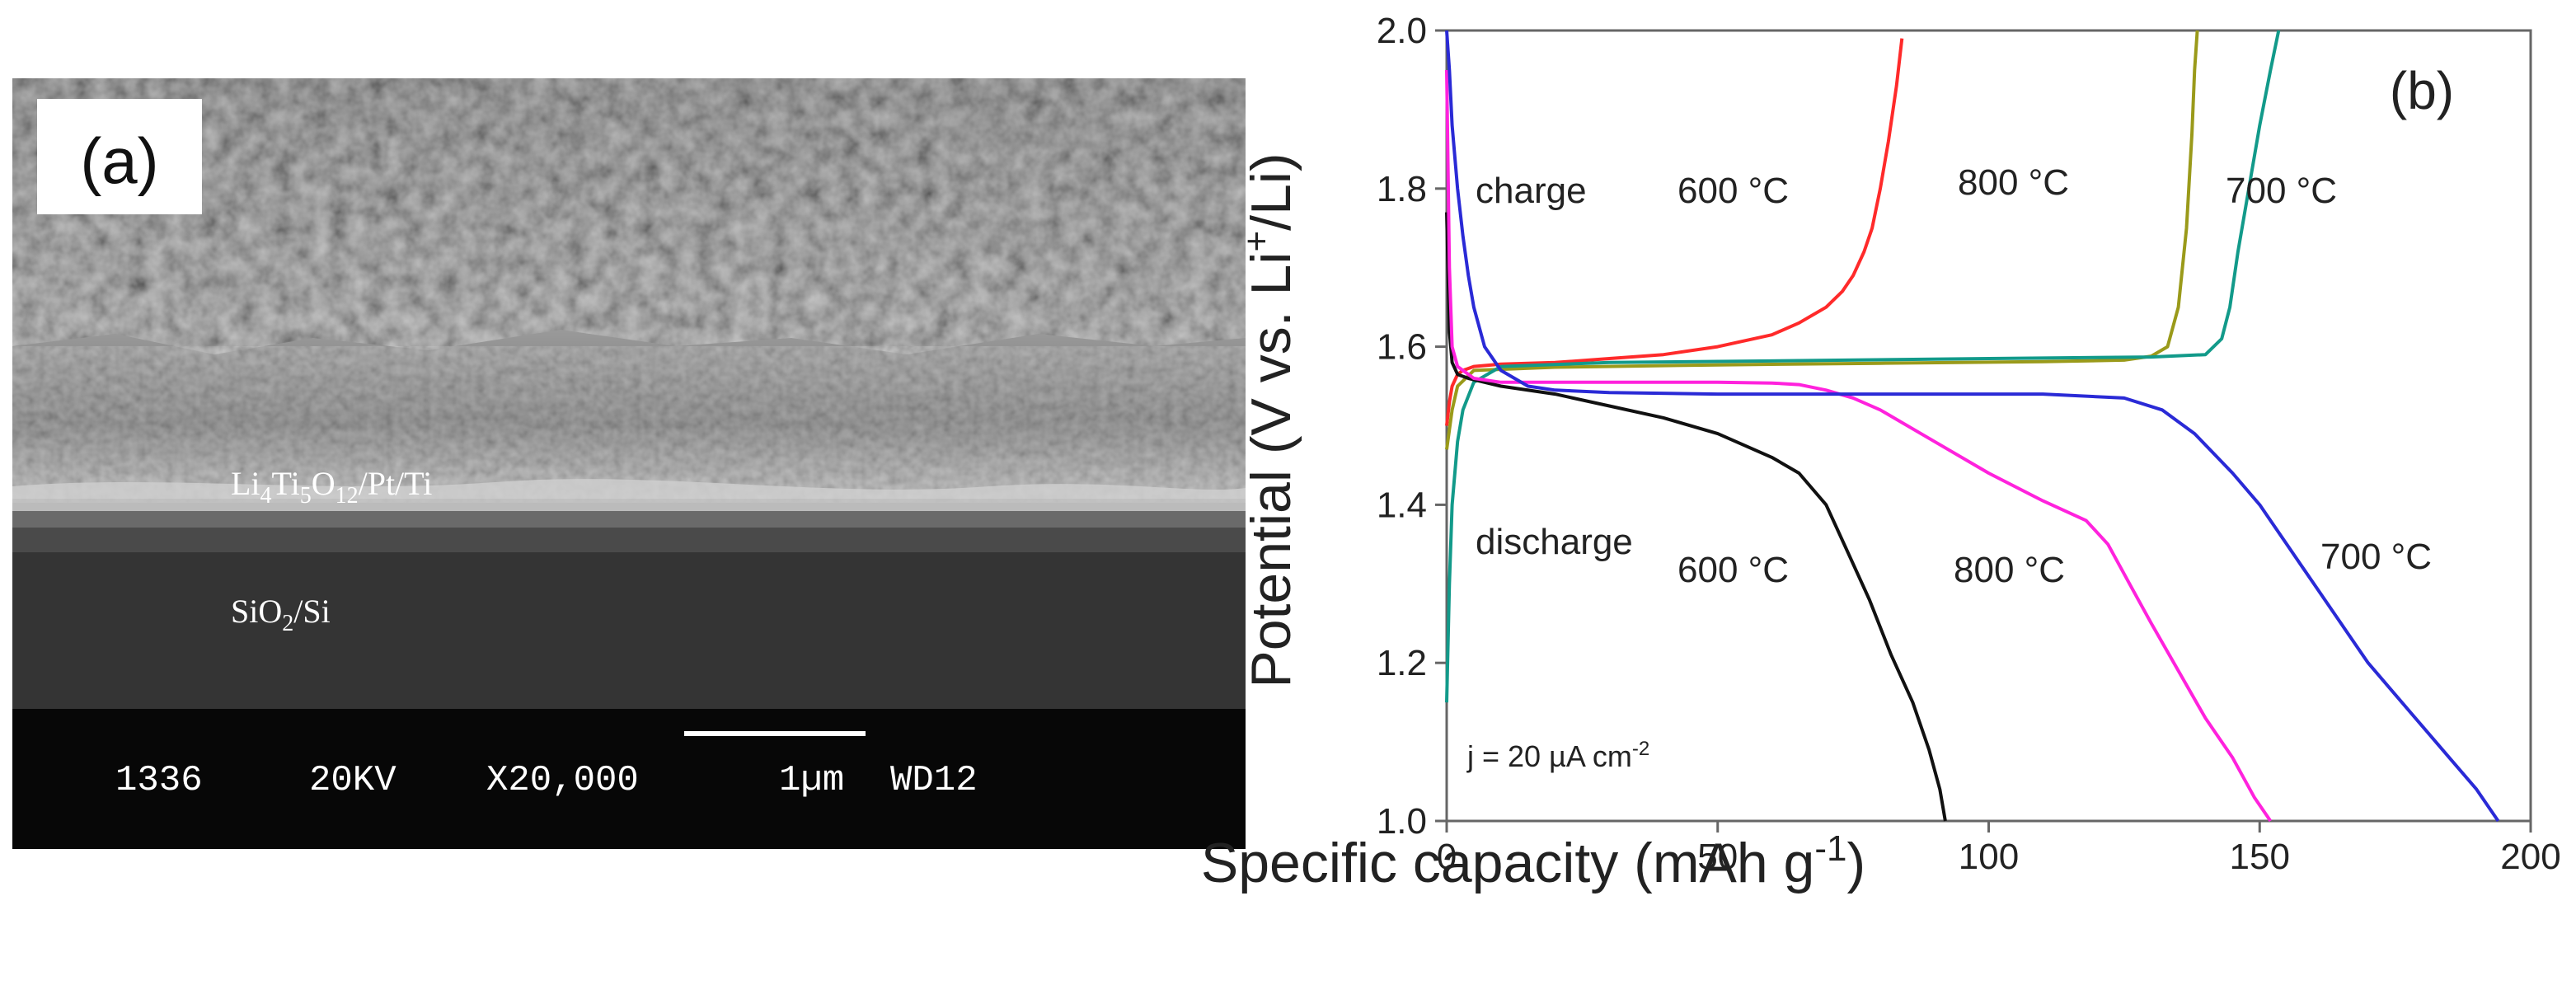 This screenshot has width=2576, height=985. Describe the element at coordinates (1989, 857) in the screenshot. I see `x-tick-label: 100` at that location.